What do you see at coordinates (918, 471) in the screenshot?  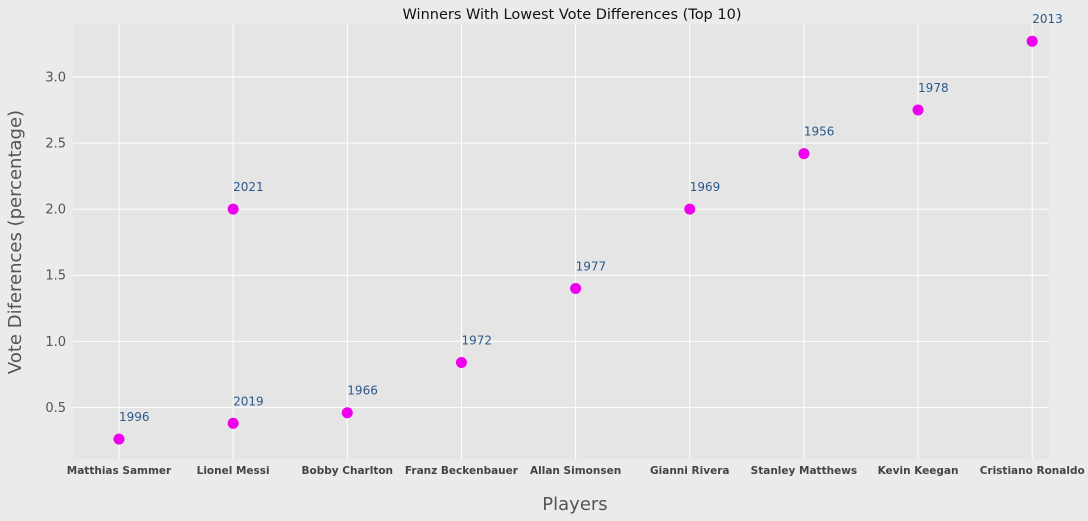 I see `x-tick-label: Kevin Keegan` at bounding box center [918, 471].